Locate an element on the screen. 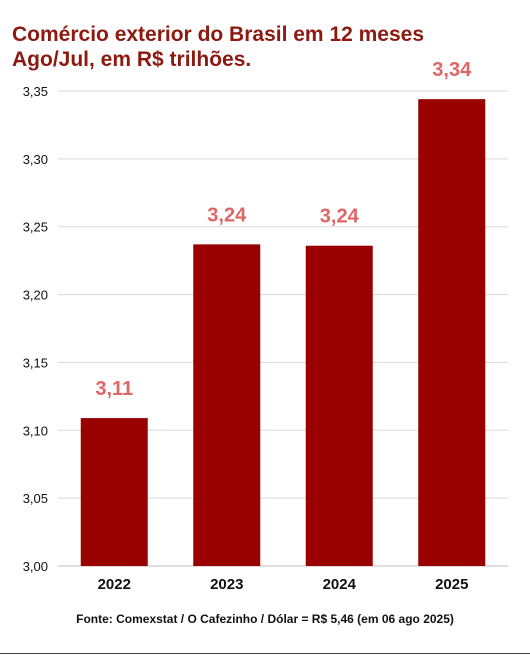 The width and height of the screenshot is (530, 657). x-tick-label-2023: 2023 is located at coordinates (226, 584).